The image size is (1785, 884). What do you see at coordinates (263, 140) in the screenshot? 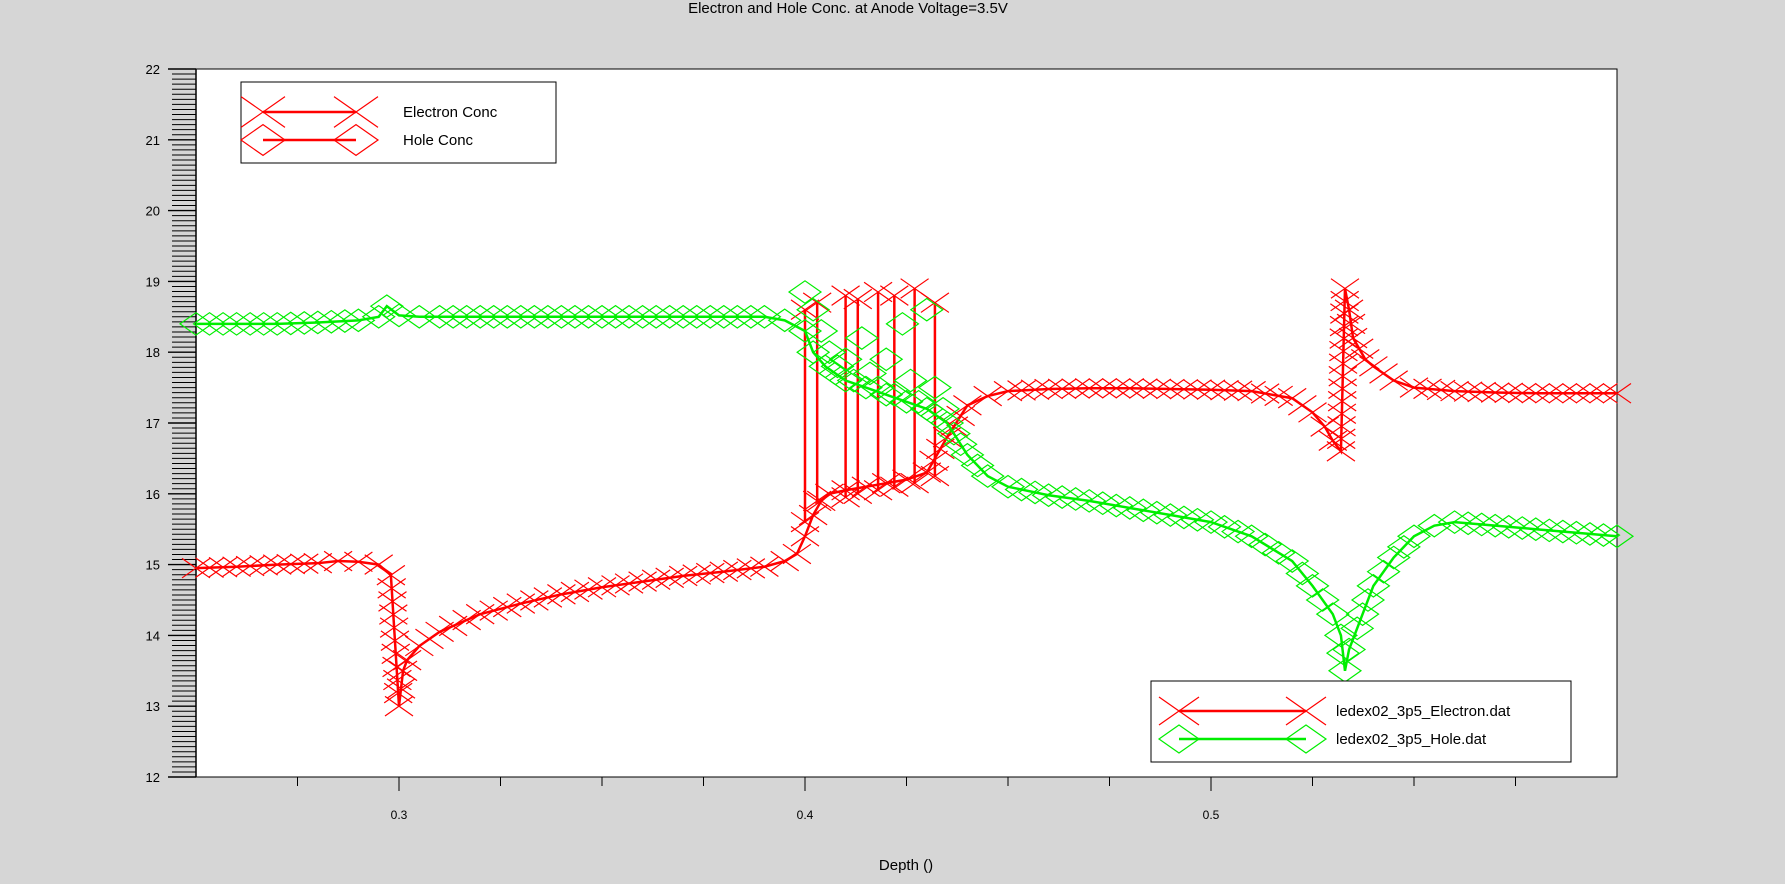
I see `legend-diamond-marker` at bounding box center [263, 140].